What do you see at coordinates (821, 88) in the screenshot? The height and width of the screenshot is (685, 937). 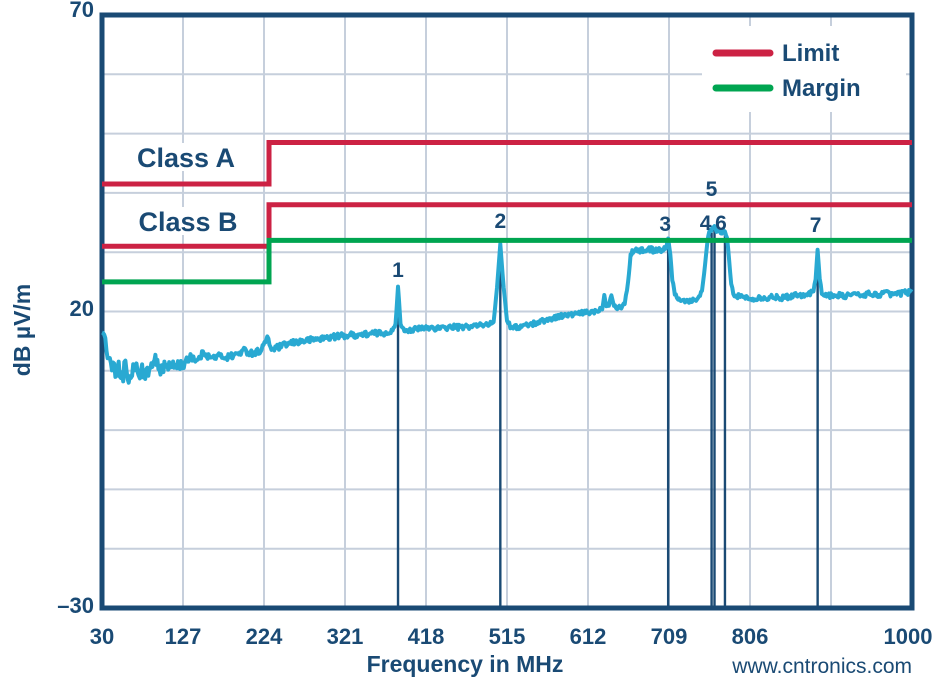 I see `legend-margin-label: Margin` at bounding box center [821, 88].